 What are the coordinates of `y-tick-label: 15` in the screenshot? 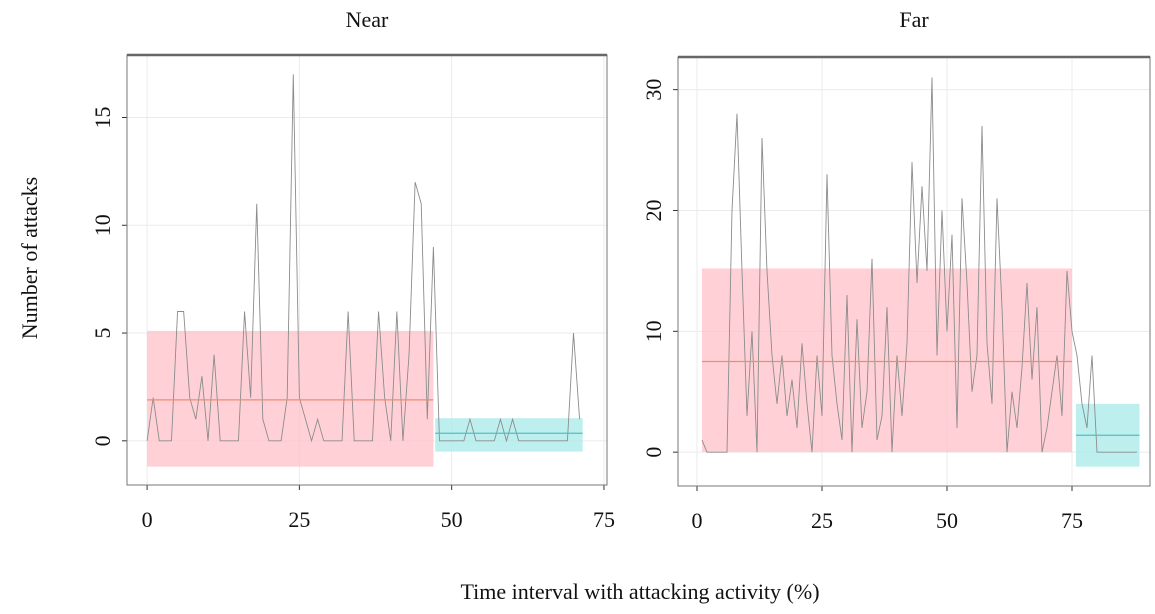 It's located at (102, 118).